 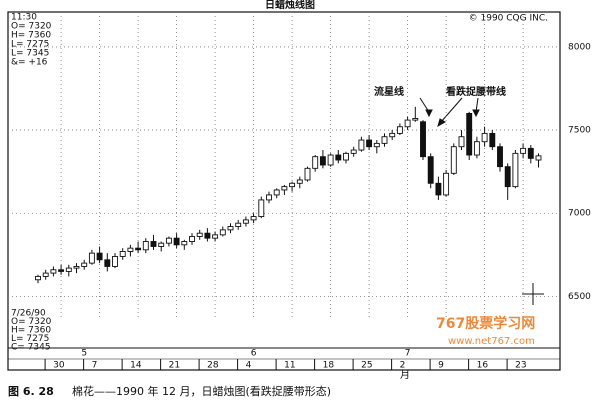 What do you see at coordinates (31, 391) in the screenshot?
I see `caption-number: 图 6. 28` at bounding box center [31, 391].